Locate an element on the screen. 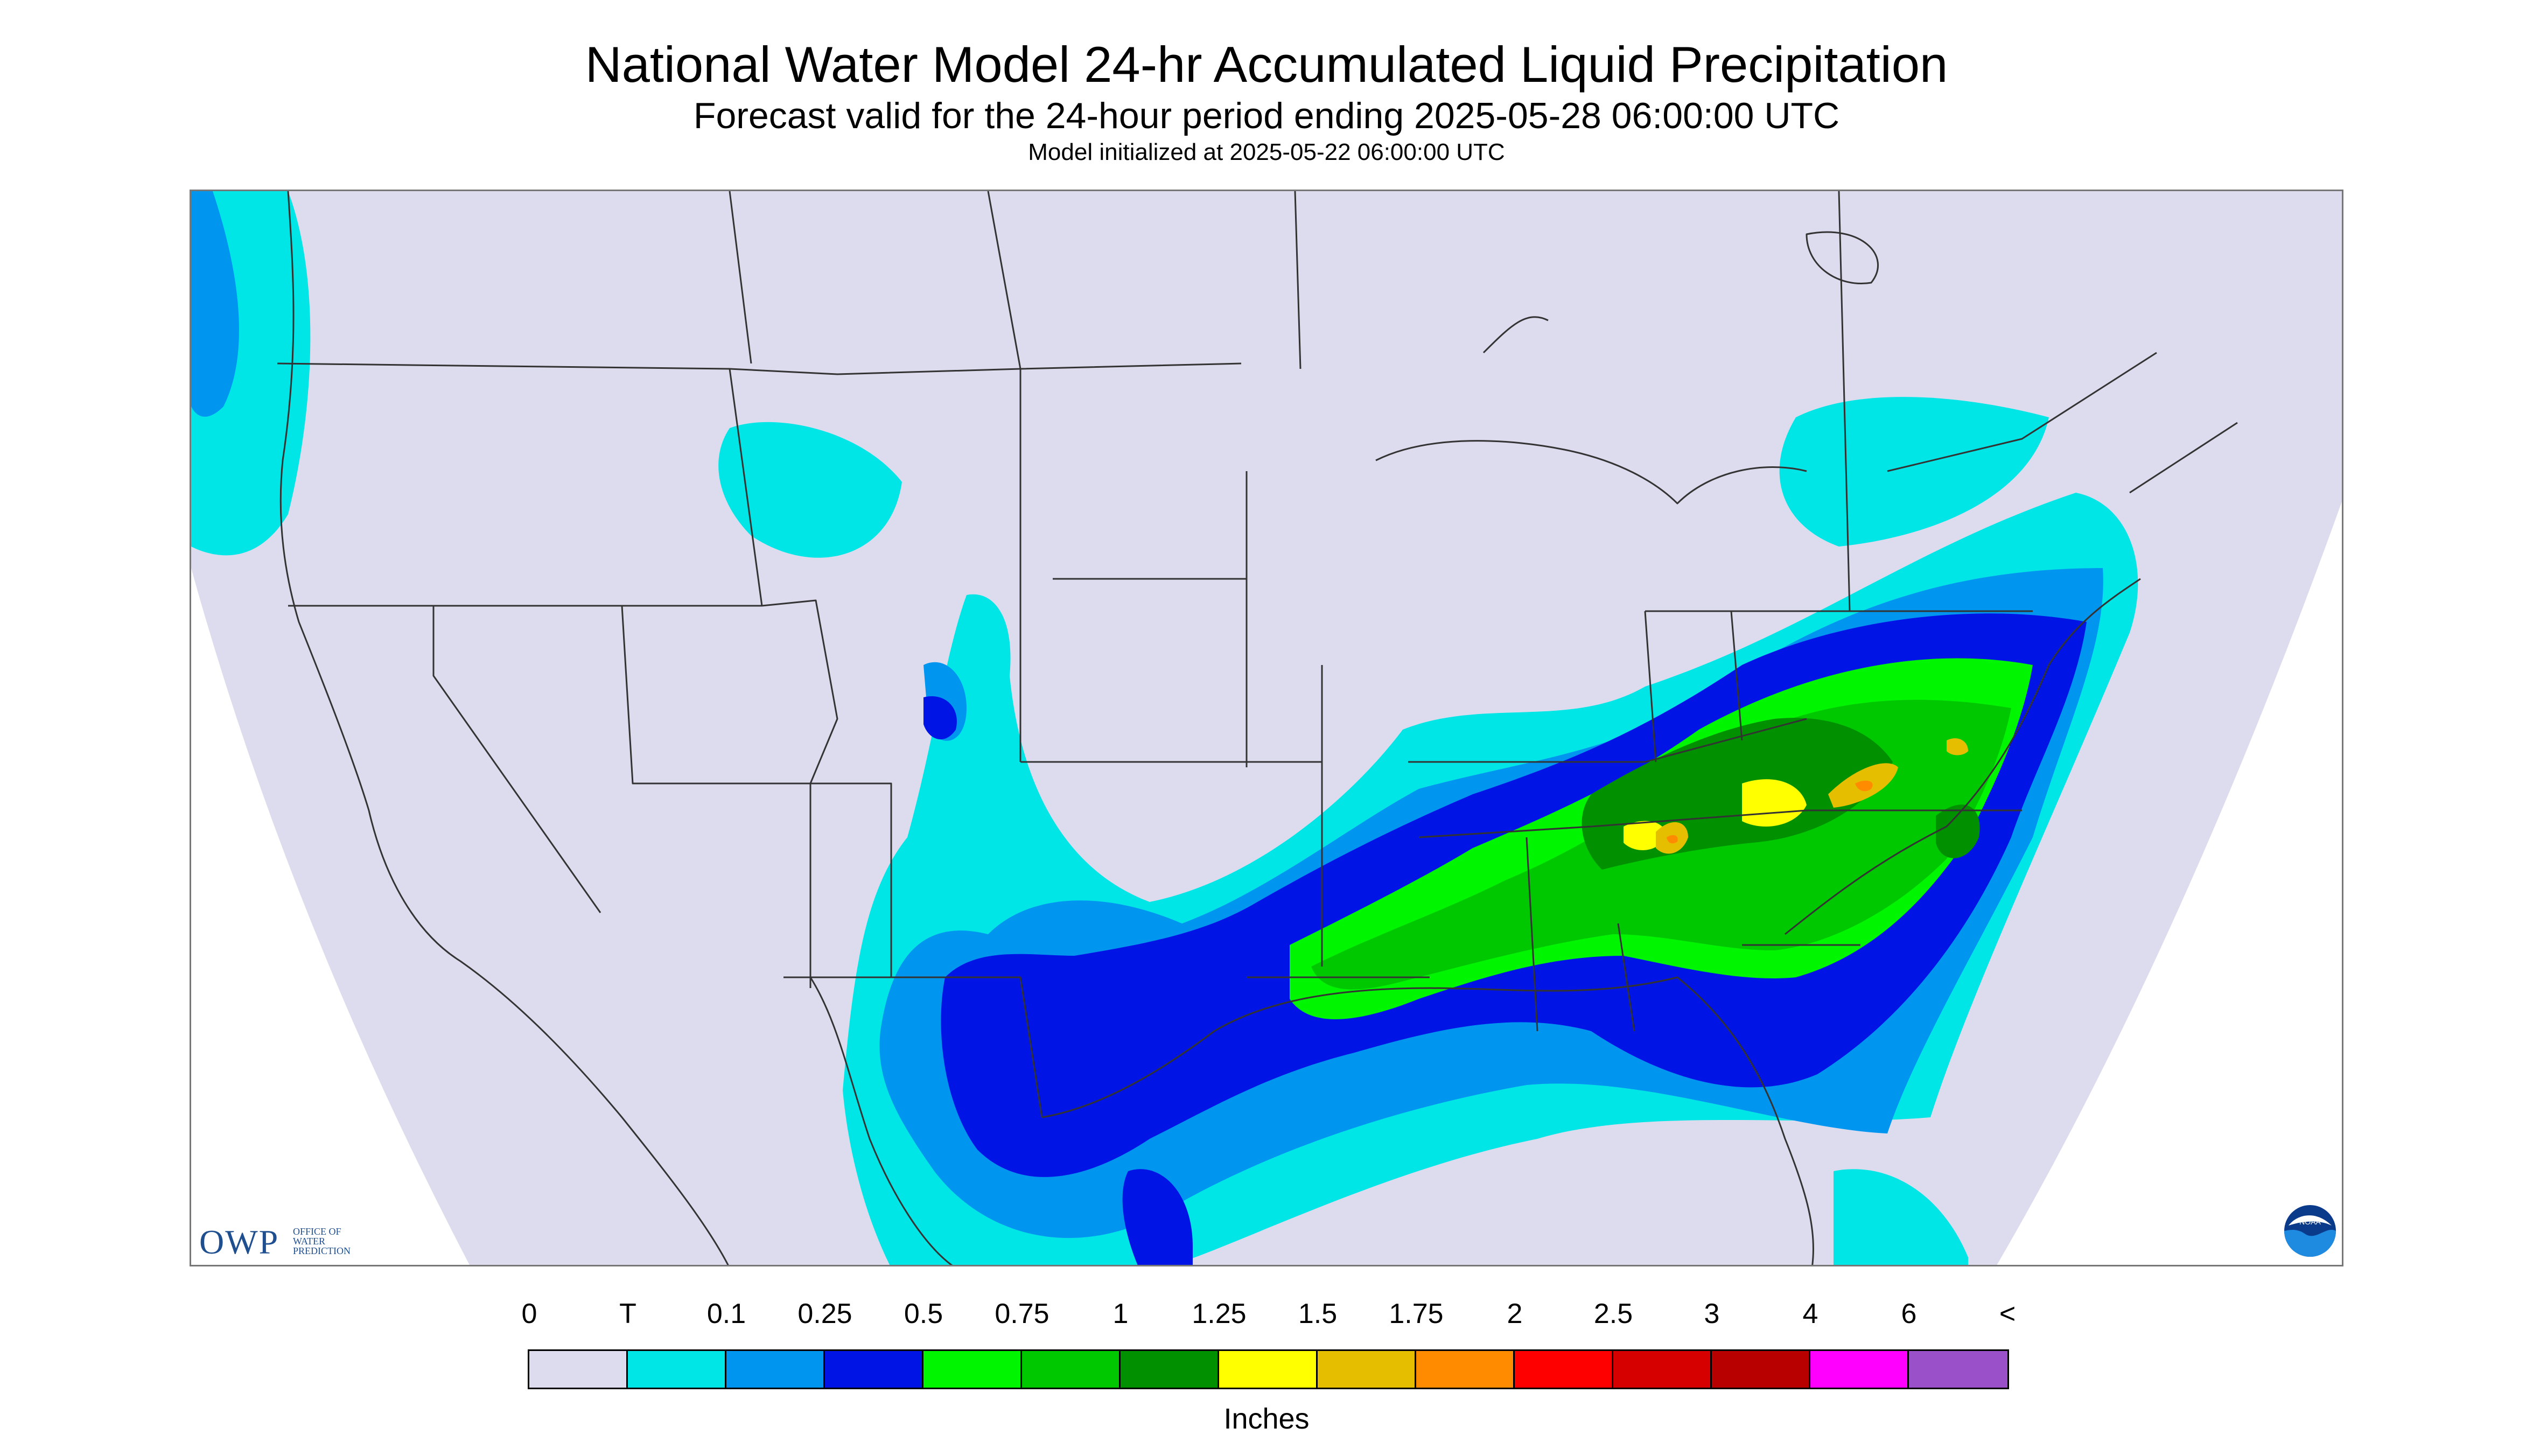  legend-label: 6 is located at coordinates (1909, 1313).